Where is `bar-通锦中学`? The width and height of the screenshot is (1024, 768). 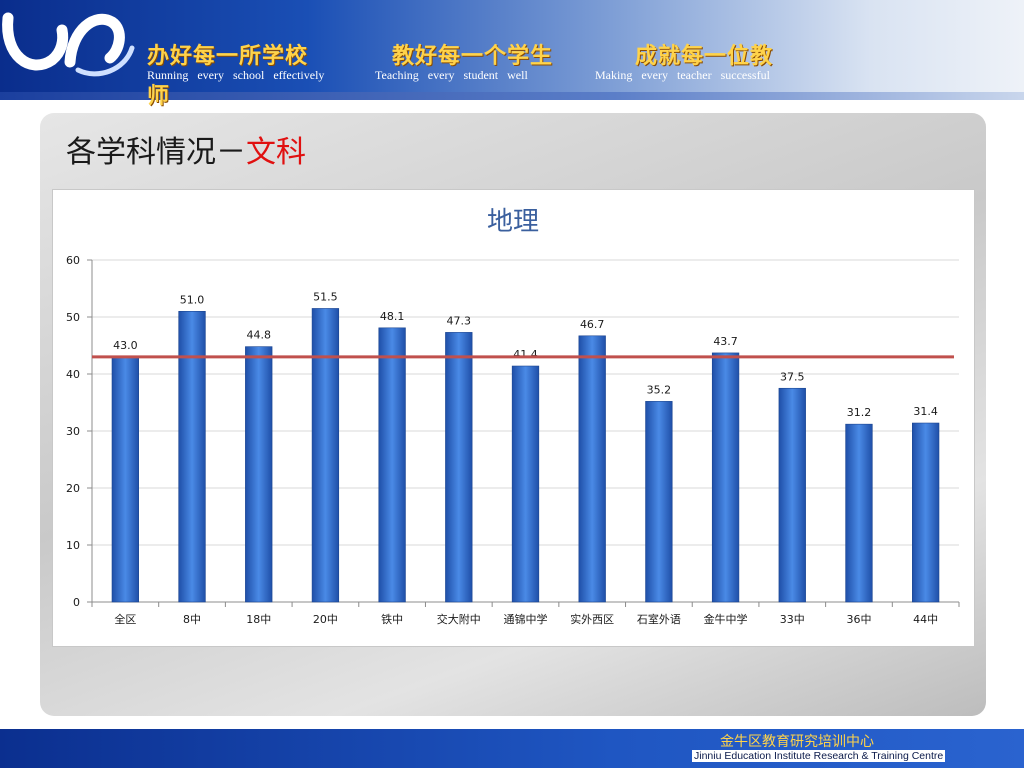
bar-通锦中学 is located at coordinates (525, 484).